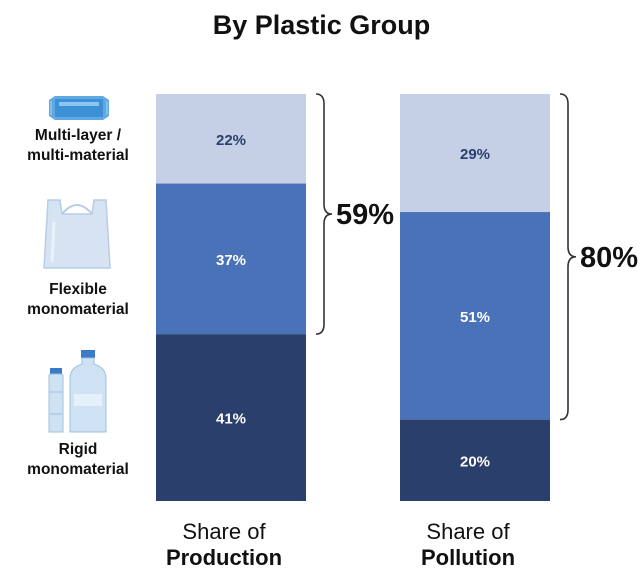 This screenshot has width=643, height=571. I want to click on bracket-total-label: 59%, so click(365, 215).